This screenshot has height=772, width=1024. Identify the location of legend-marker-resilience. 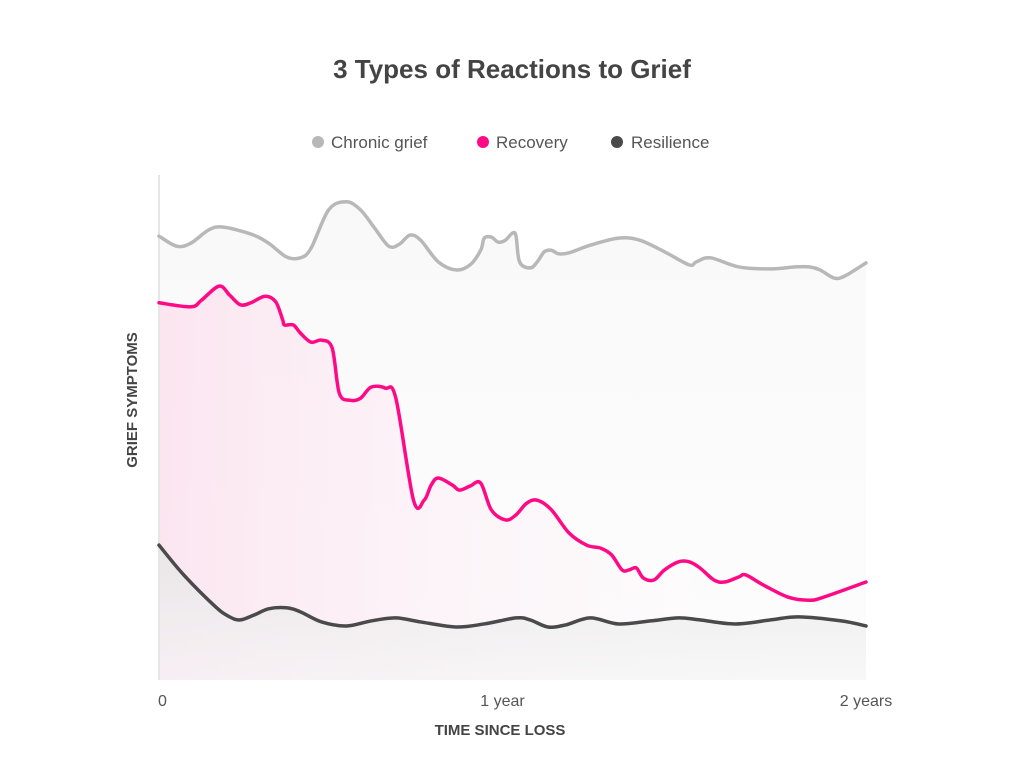
(617, 142).